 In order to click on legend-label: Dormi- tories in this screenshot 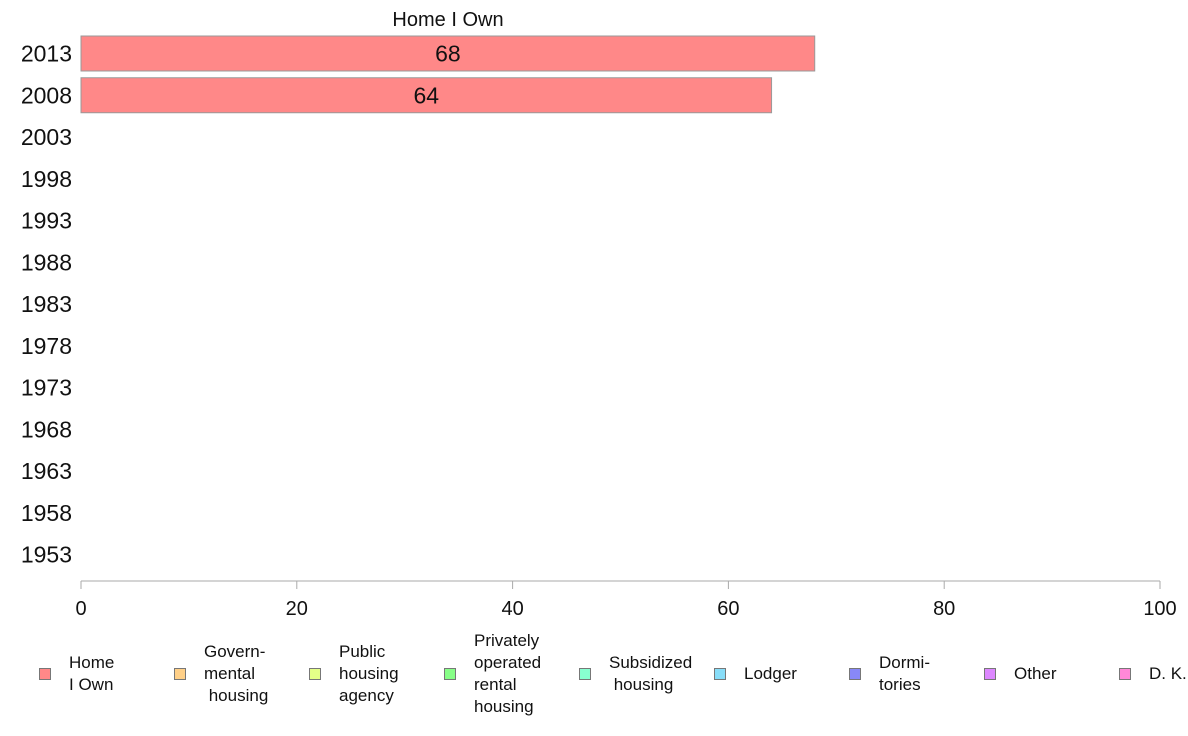, I will do `click(904, 673)`.